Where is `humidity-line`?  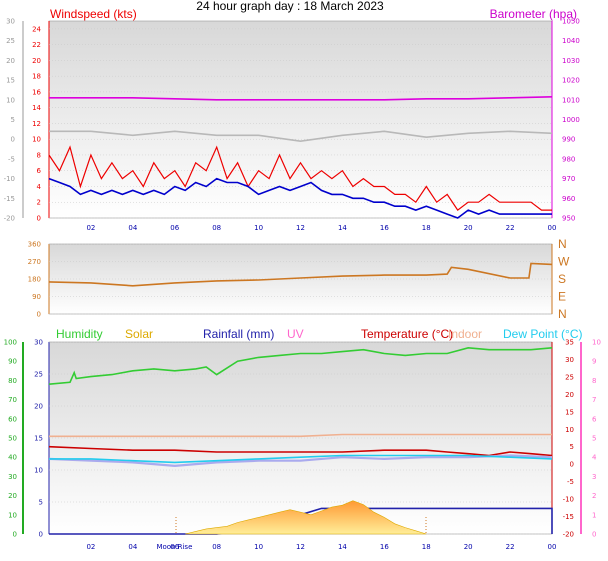
humidity-line is located at coordinates (300, 365).